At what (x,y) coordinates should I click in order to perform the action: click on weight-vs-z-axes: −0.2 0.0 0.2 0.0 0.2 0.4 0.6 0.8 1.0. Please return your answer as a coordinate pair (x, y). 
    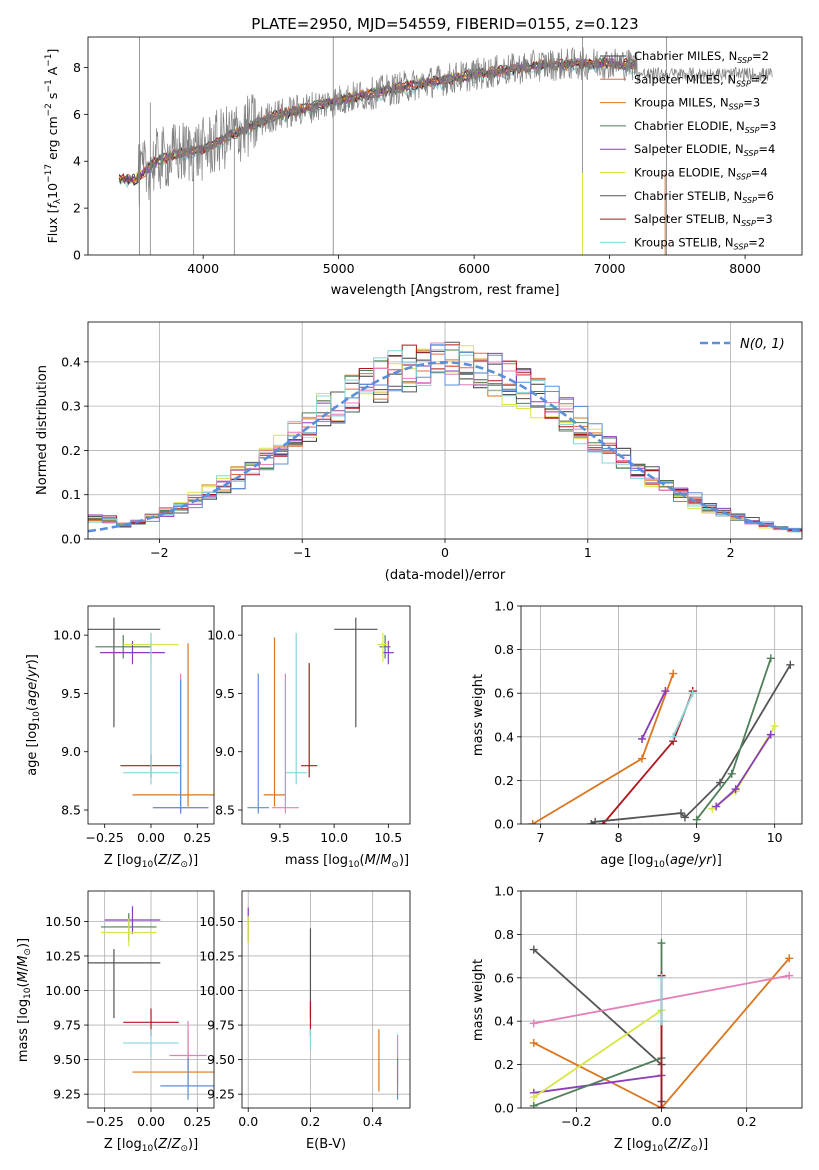
    Looking at the image, I should click on (648, 1006).